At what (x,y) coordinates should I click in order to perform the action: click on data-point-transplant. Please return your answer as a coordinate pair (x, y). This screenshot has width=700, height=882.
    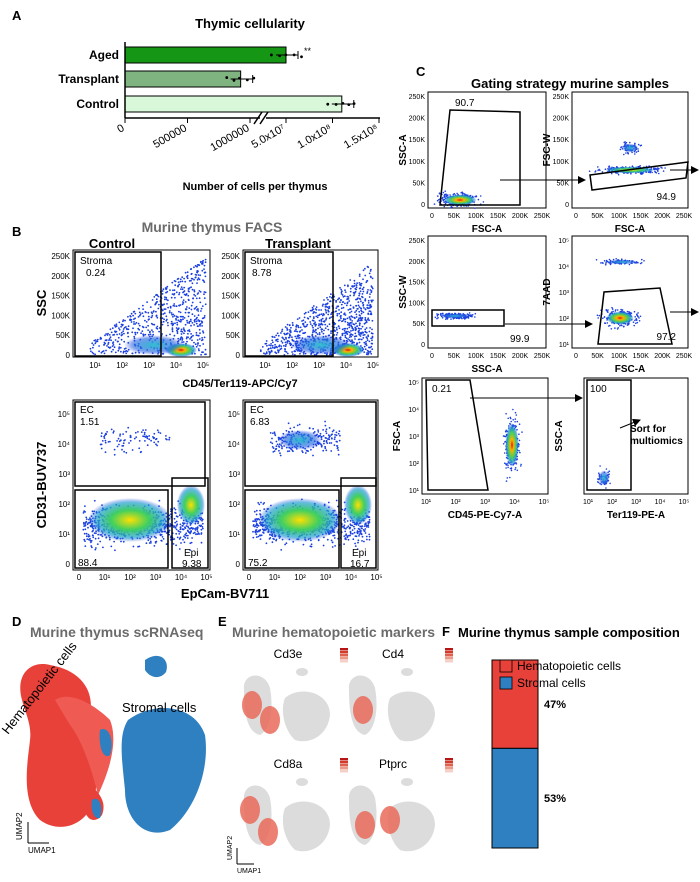
    Looking at the image, I should click on (254, 78).